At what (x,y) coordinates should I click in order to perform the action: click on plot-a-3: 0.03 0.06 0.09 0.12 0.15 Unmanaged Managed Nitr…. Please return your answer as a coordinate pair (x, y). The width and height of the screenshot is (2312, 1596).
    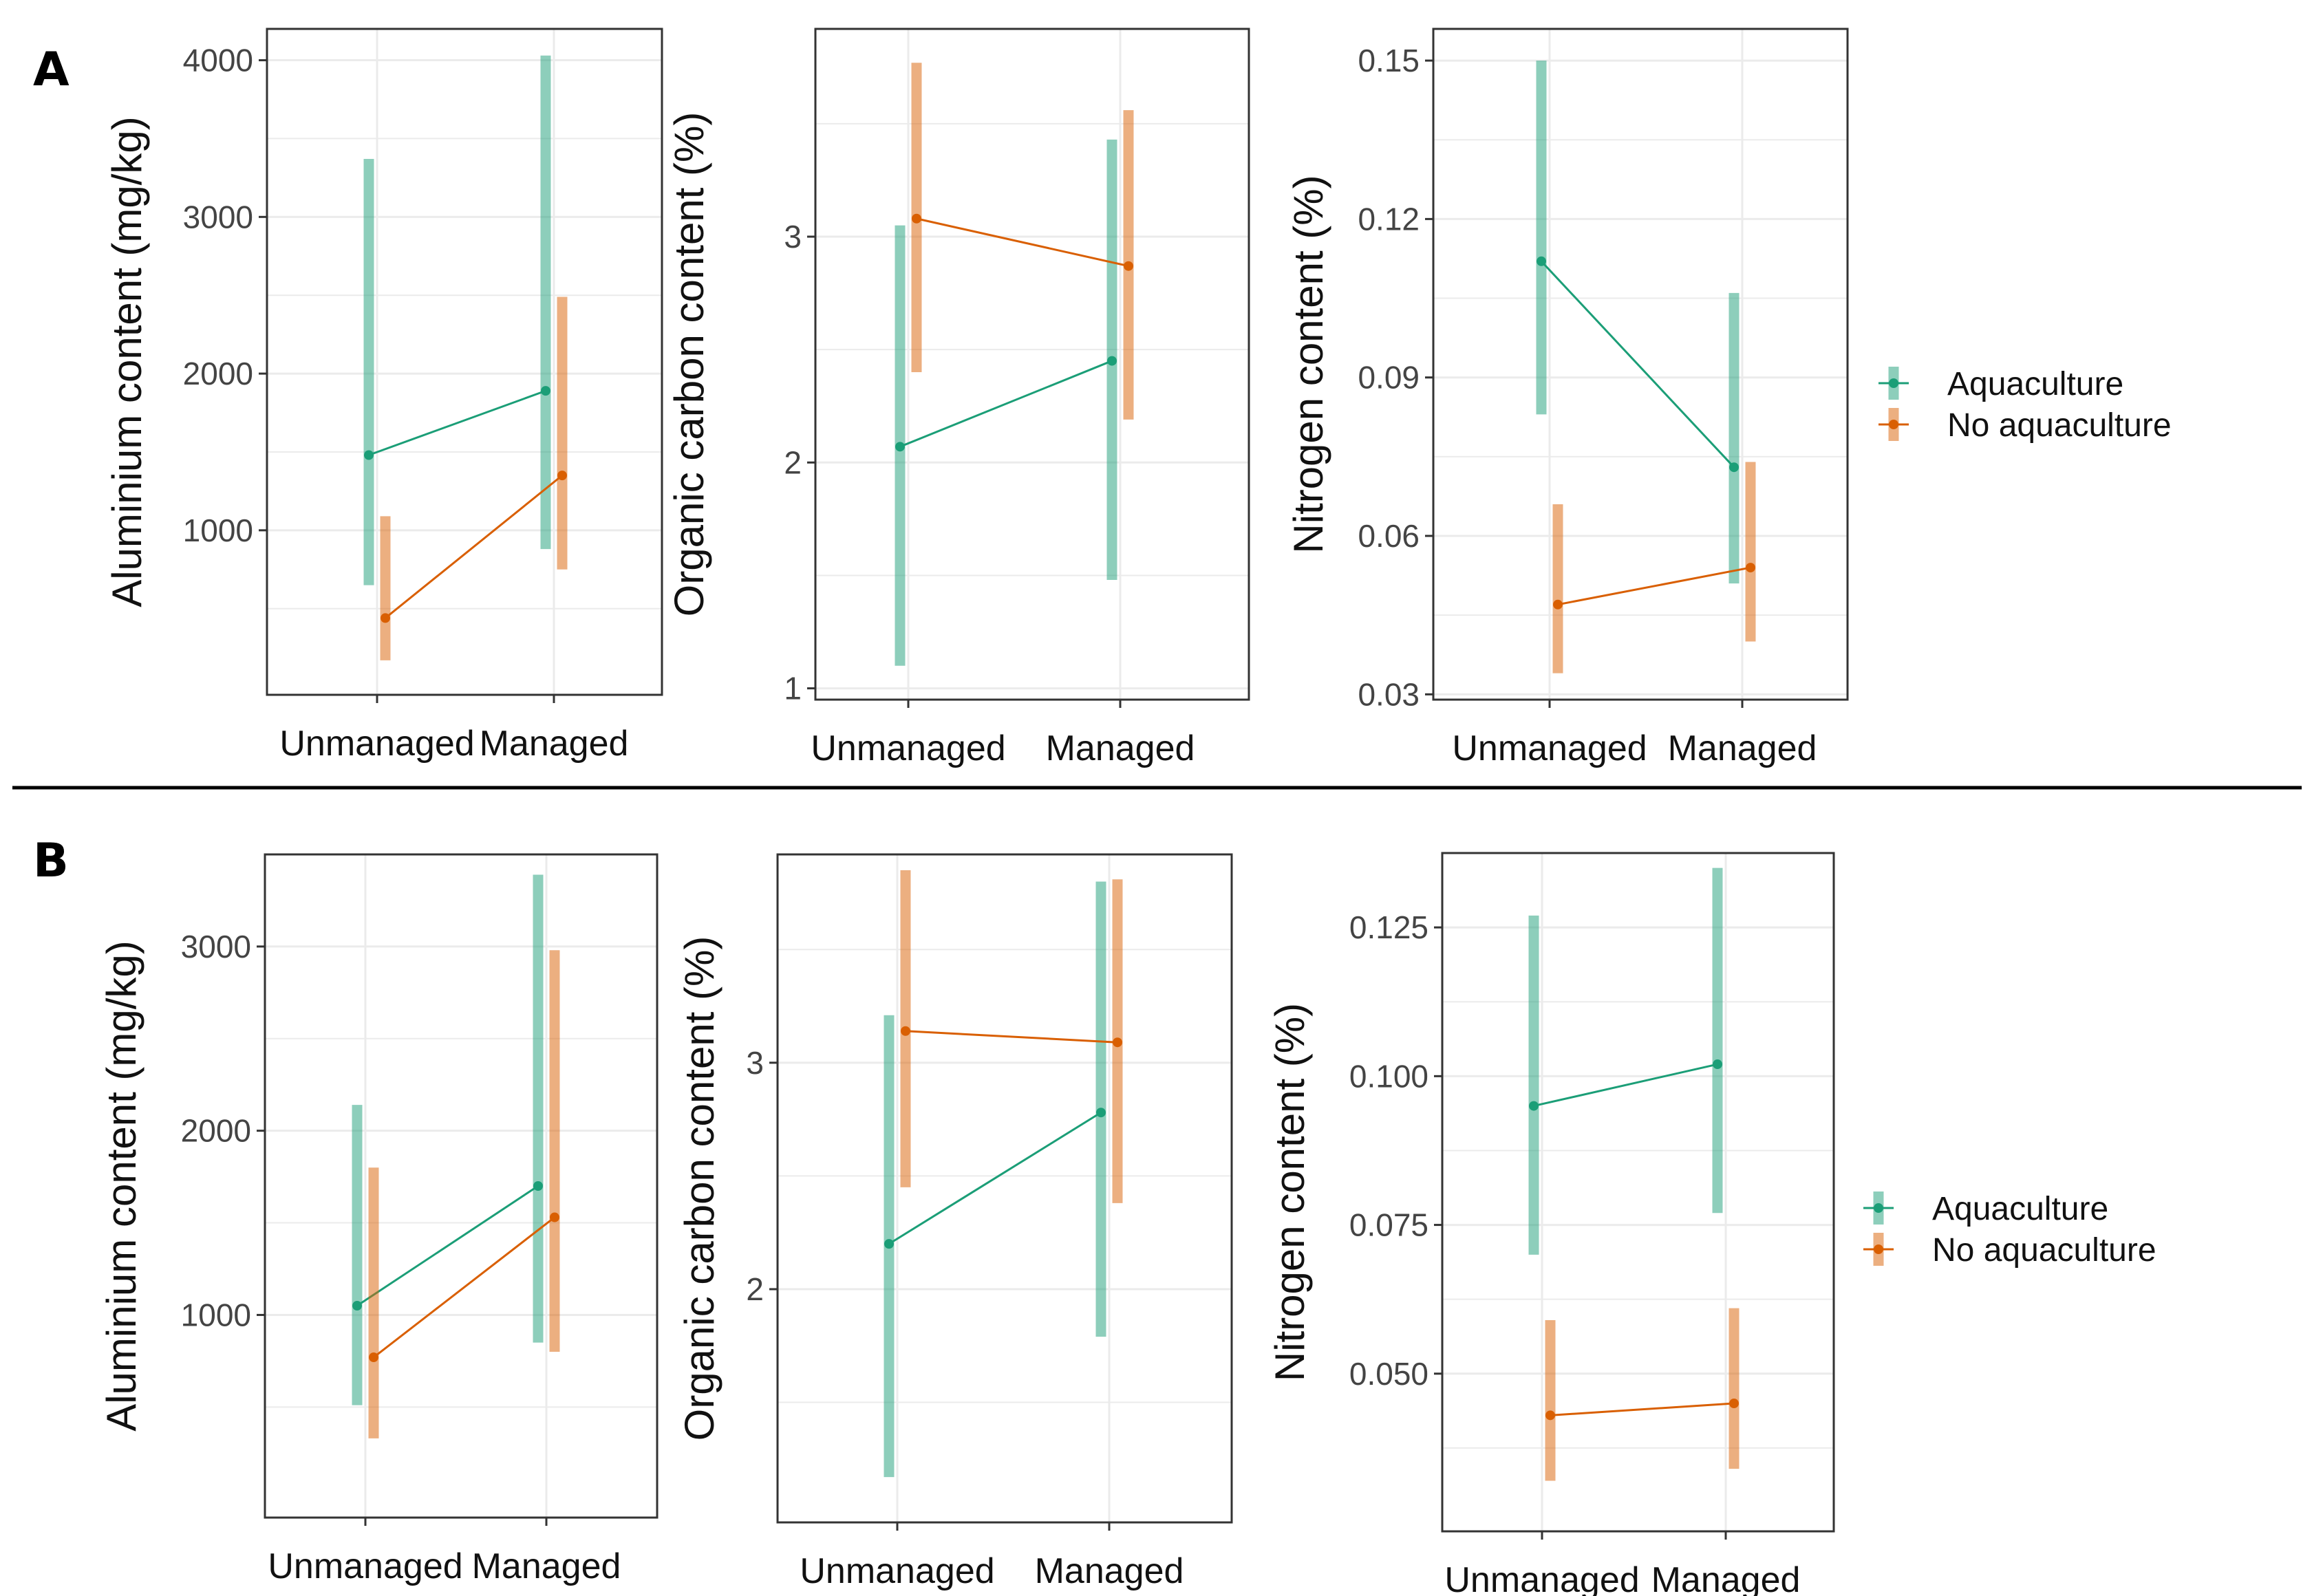
    Looking at the image, I should click on (1567, 398).